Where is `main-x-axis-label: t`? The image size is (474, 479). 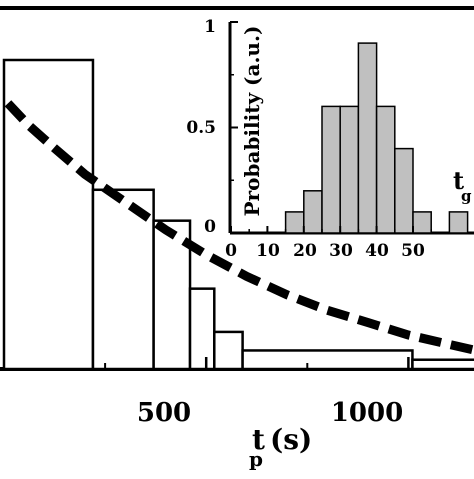
main-x-axis-label: t is located at coordinates (258, 439).